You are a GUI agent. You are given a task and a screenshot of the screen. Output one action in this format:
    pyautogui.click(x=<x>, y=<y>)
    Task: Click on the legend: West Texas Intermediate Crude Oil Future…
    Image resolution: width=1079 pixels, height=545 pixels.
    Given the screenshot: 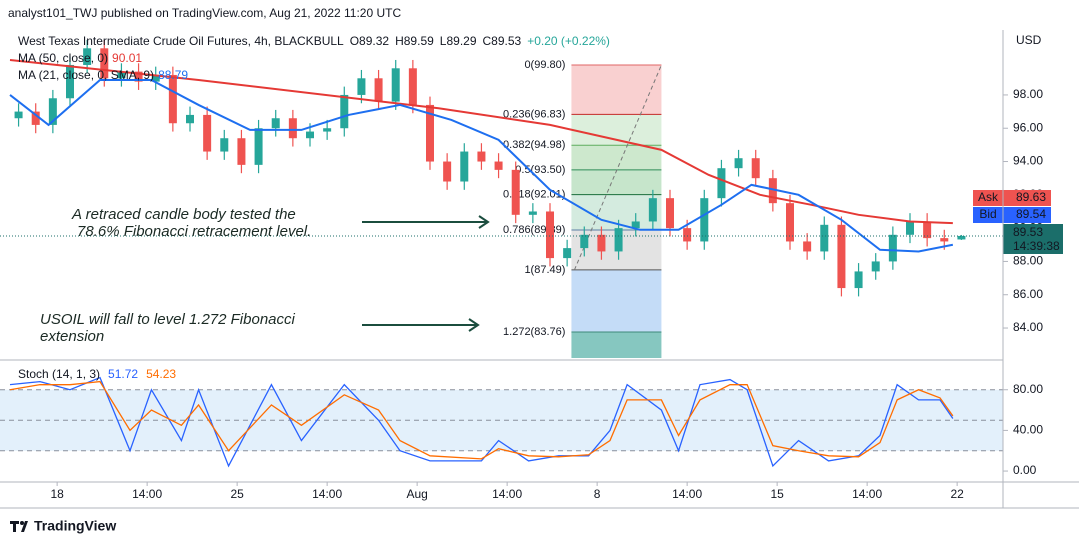 What is the action you would take?
    pyautogui.click(x=314, y=41)
    